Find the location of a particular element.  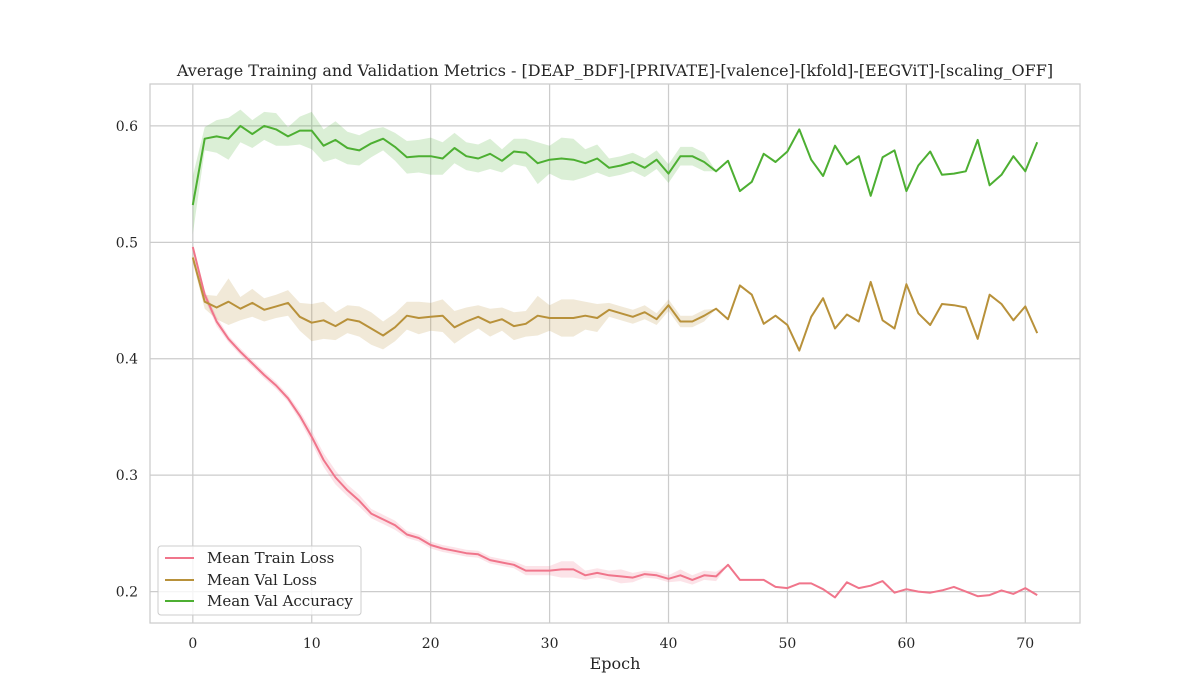

mean-val-loss-band is located at coordinates (615, 301).